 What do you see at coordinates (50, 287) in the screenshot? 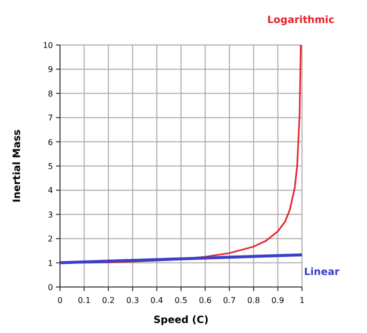
I see `y-tick-label: 0` at bounding box center [50, 287].